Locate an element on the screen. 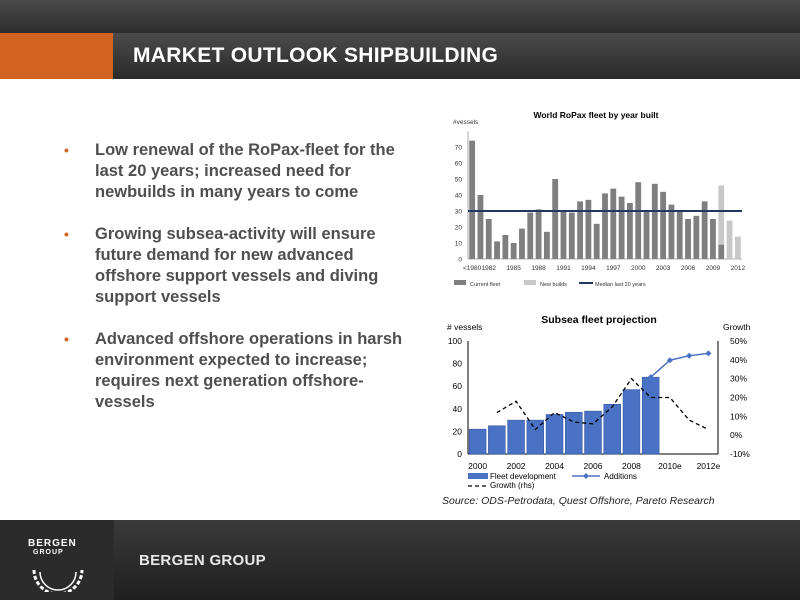 The height and width of the screenshot is (600, 800). footer-brand: BERGEN GROUP is located at coordinates (202, 560).